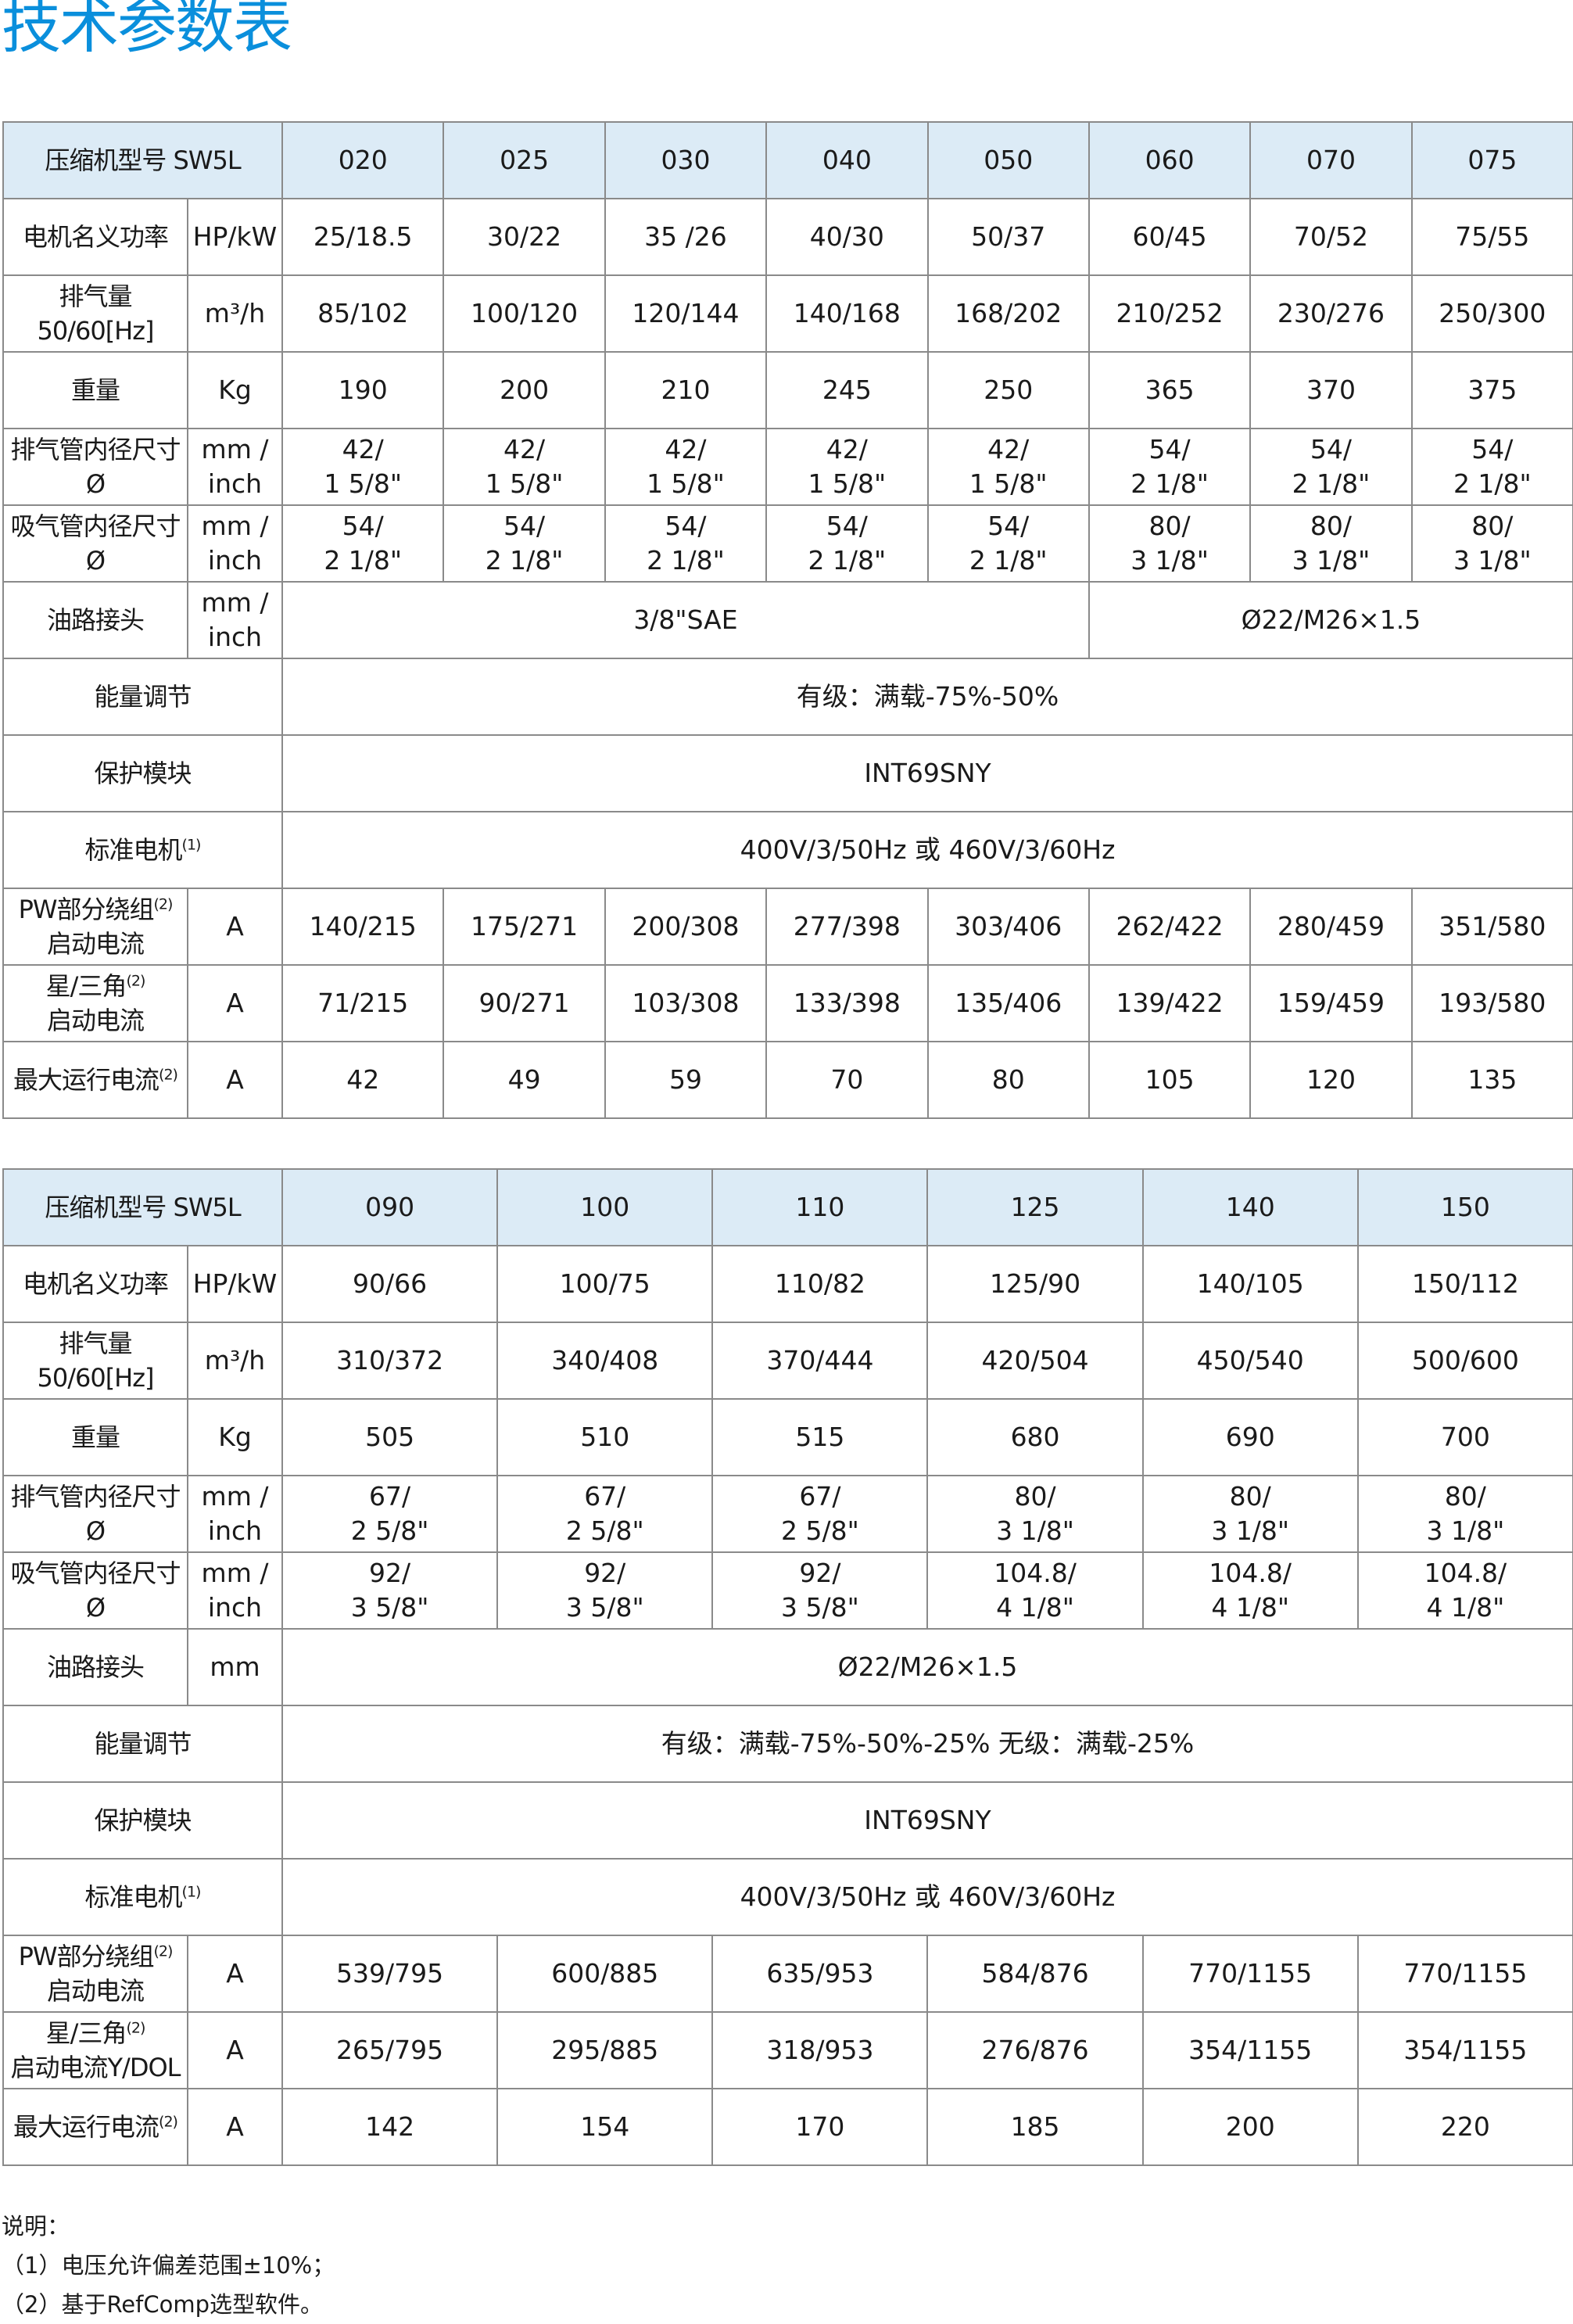 The width and height of the screenshot is (1573, 2324). Describe the element at coordinates (95, 467) in the screenshot. I see `row-label: 排气管内径尺寸Ø` at that location.